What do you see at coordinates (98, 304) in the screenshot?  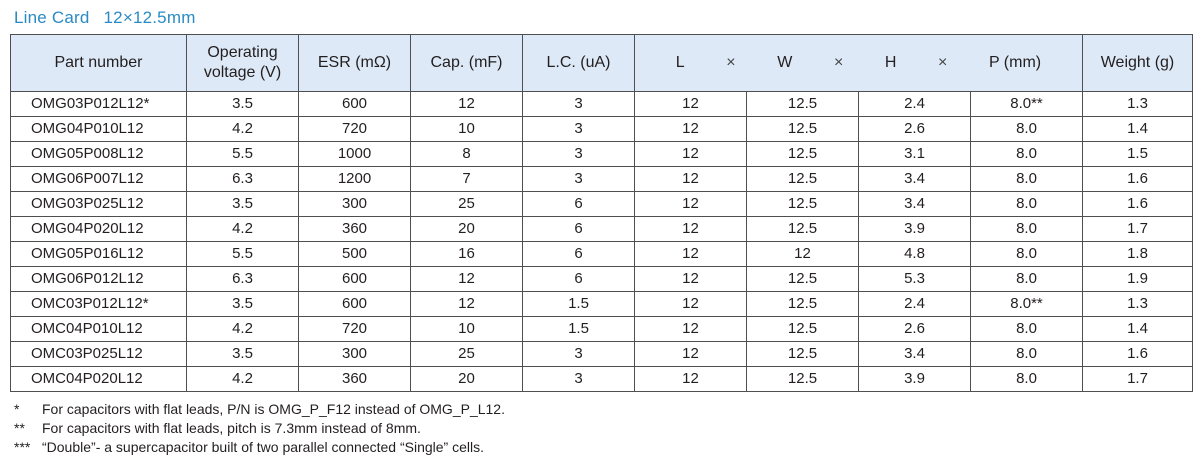 I see `part-number-cell: OMC03P012L12*` at bounding box center [98, 304].